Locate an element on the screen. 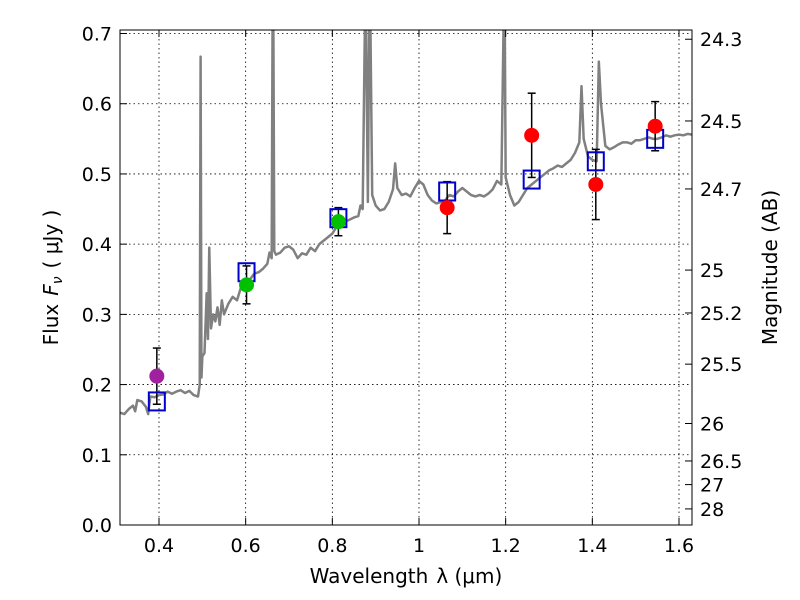 This screenshot has height=600, width=800. y-axis-label-unit: ( μJy ) is located at coordinates (51, 239).